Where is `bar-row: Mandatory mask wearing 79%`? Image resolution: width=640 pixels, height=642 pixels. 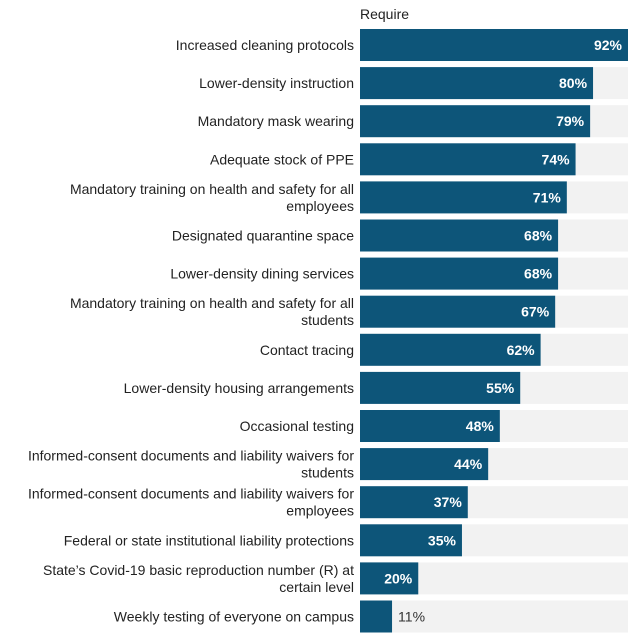
bar-row: Mandatory mask wearing 79% is located at coordinates (413, 121).